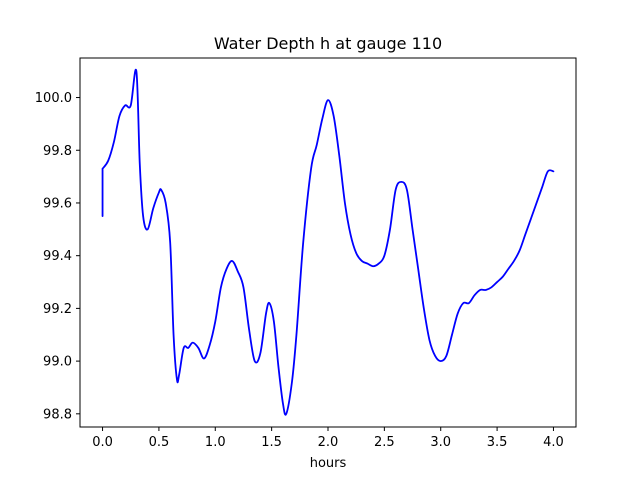  I want to click on x-tick-label: 2.0, so click(328, 442).